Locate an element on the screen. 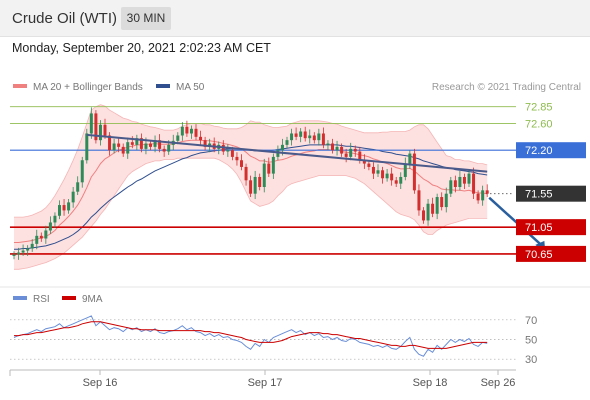  rsi-legend-label: 9MA is located at coordinates (92, 299).